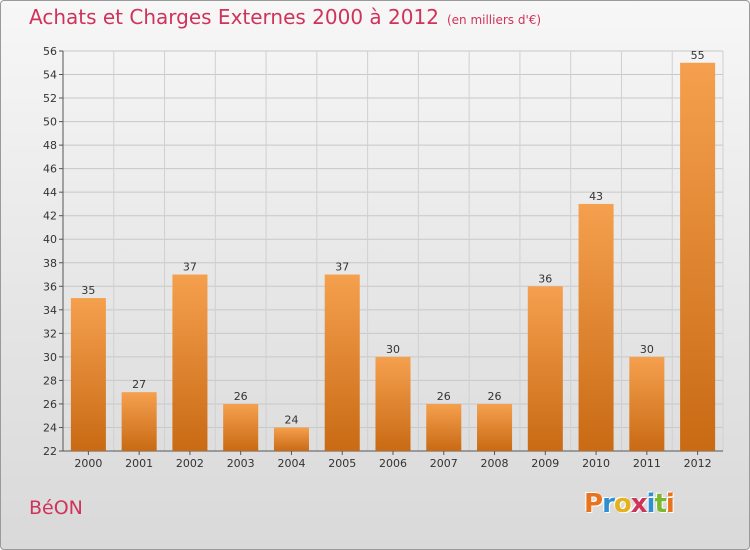 The image size is (750, 550). What do you see at coordinates (495, 463) in the screenshot?
I see `x-tick-label: 2008` at bounding box center [495, 463].